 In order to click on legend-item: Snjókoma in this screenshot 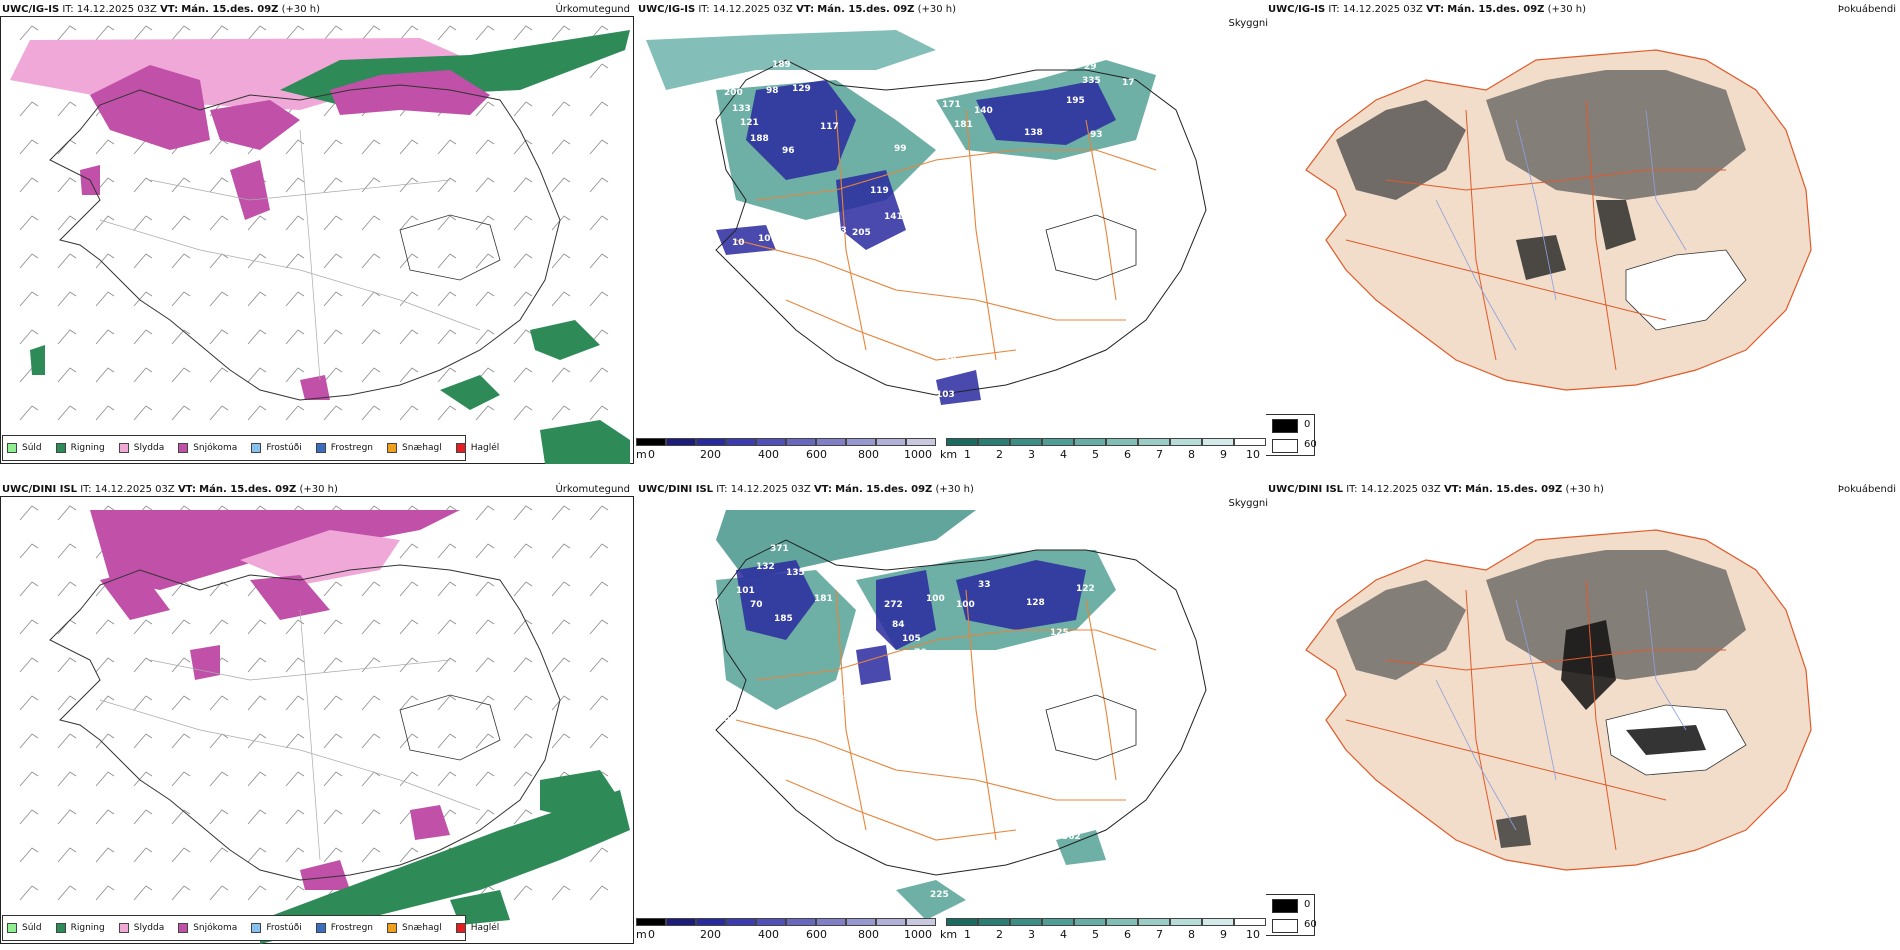, I will do `click(207, 448)`.